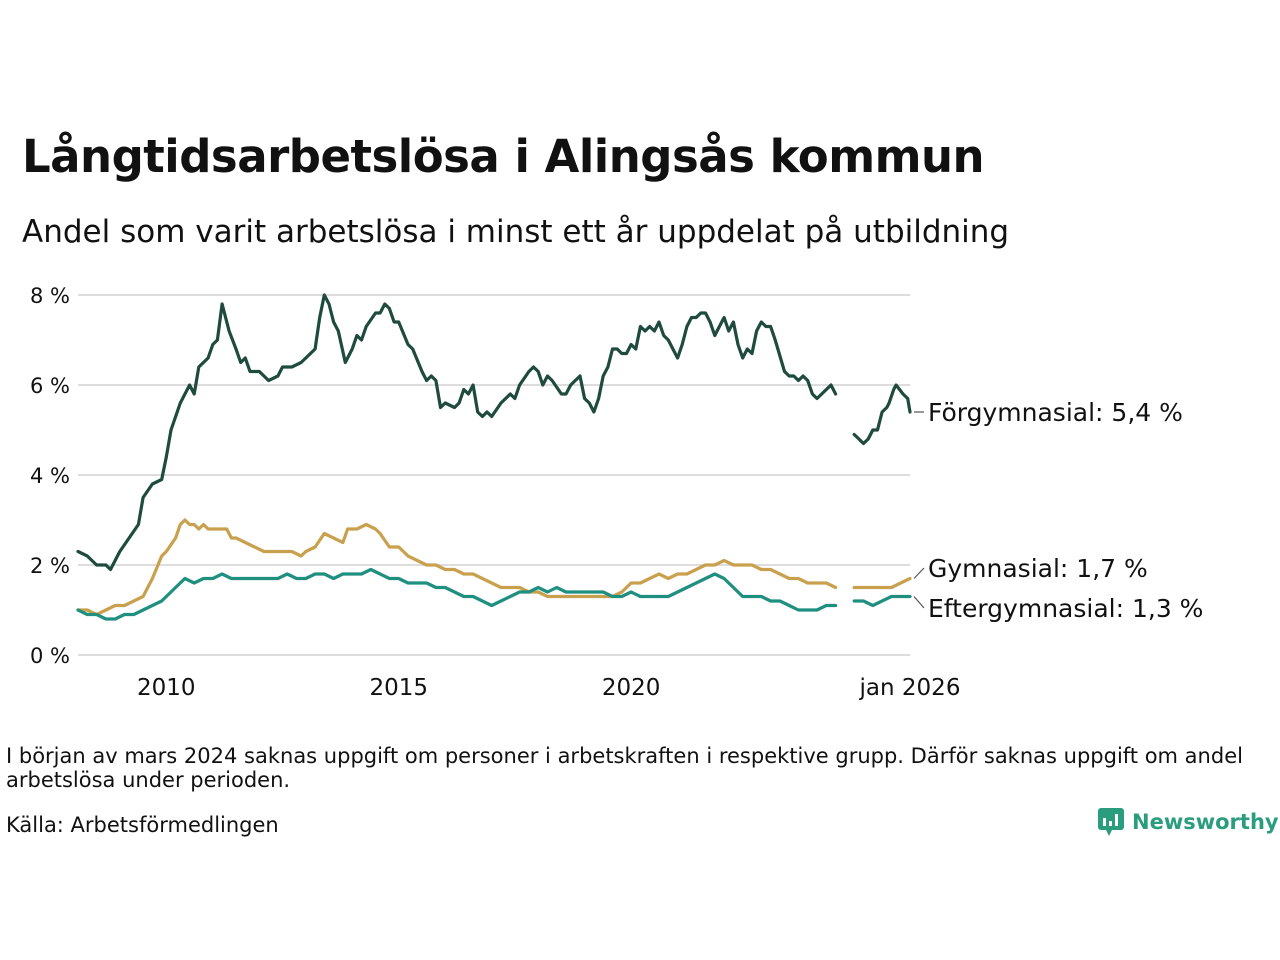 The width and height of the screenshot is (1280, 960). Describe the element at coordinates (1205, 822) in the screenshot. I see `brand-name: Newsworthy` at that location.